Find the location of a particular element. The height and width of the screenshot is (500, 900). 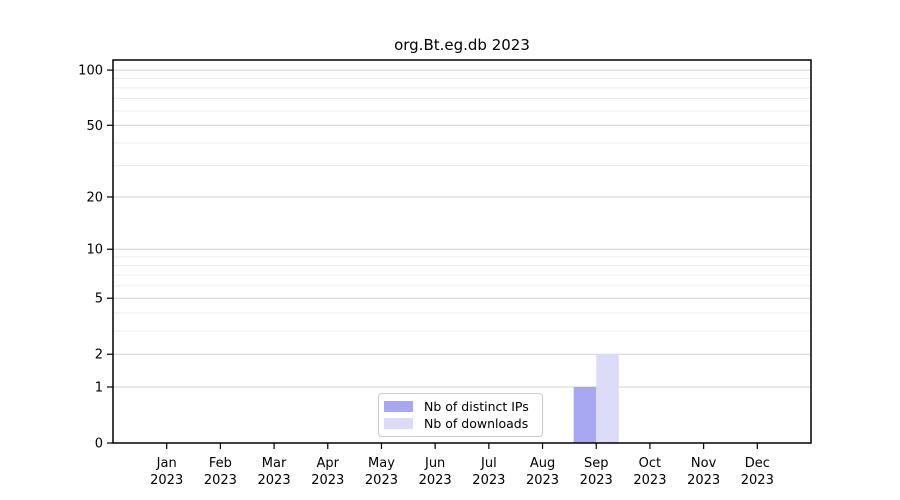

x-tick-label-month: Oct is located at coordinates (650, 463).